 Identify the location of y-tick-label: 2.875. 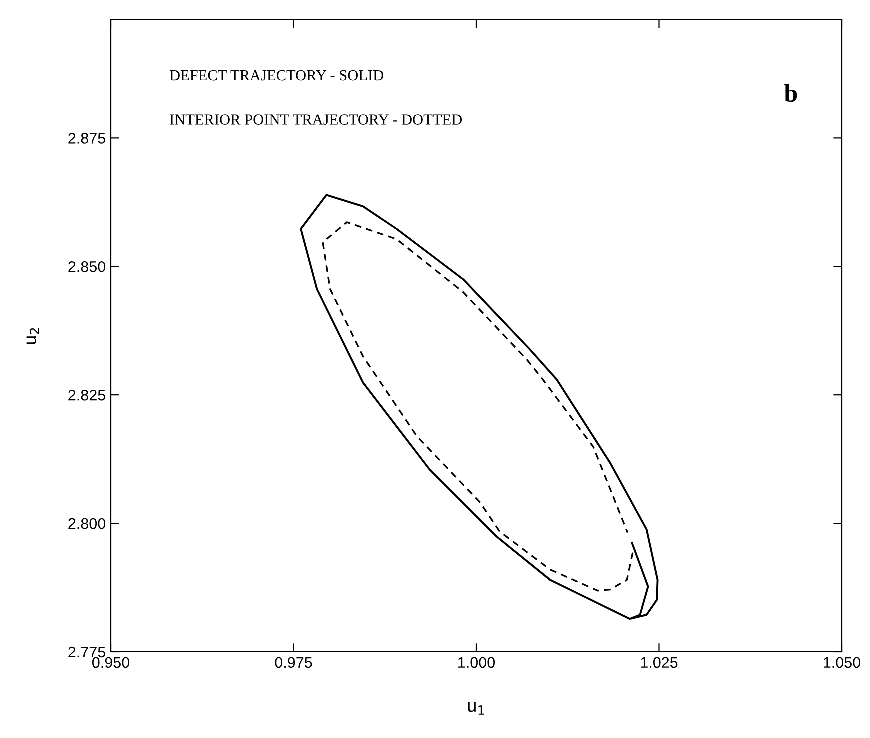
(87, 138).